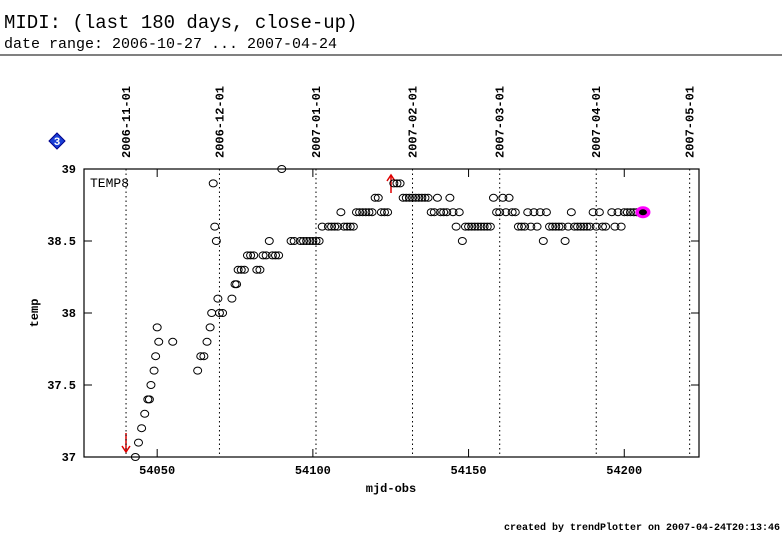 The height and width of the screenshot is (547, 782). Describe the element at coordinates (69, 314) in the screenshot. I see `y-tick-label: 38` at that location.